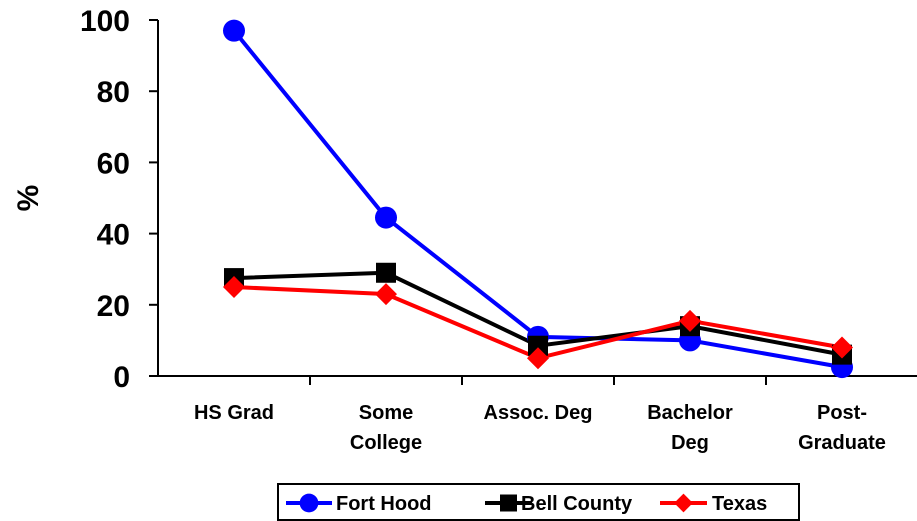 This screenshot has width=917, height=521. Describe the element at coordinates (113, 235) in the screenshot. I see `y-tick-label: 40` at that location.